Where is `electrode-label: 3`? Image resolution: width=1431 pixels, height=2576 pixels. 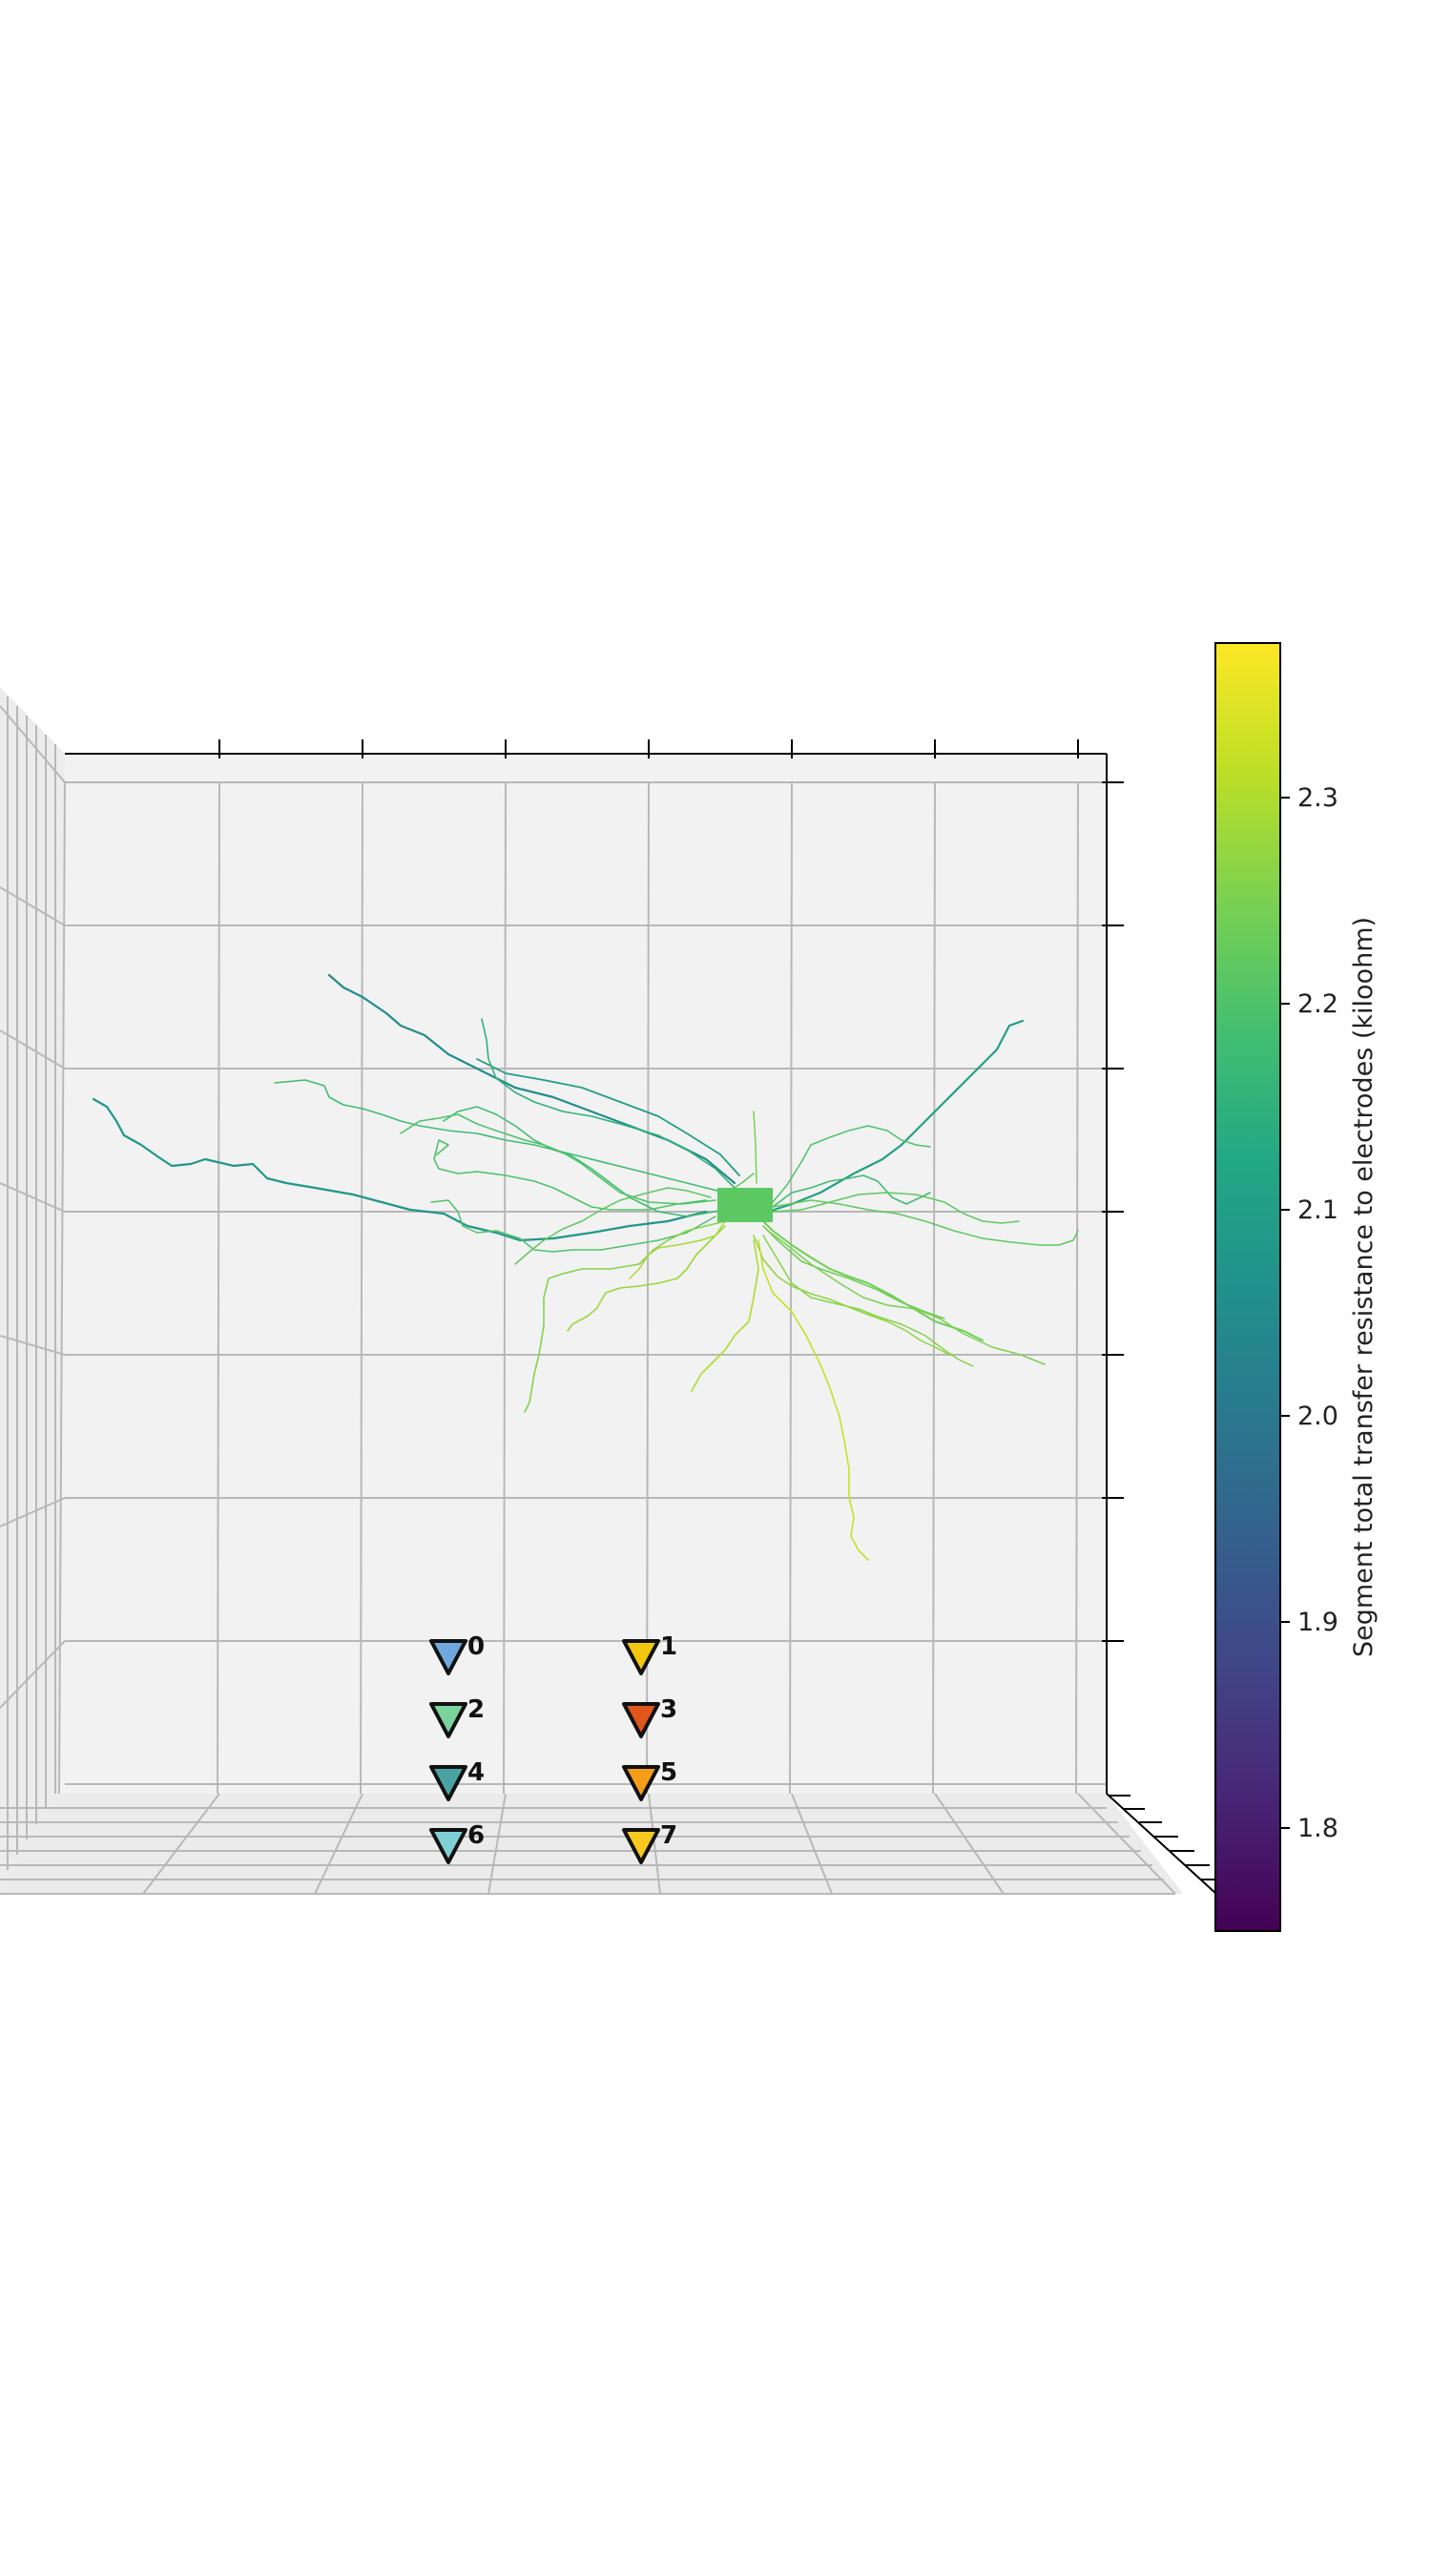 electrode-label: 3 is located at coordinates (668, 1709).